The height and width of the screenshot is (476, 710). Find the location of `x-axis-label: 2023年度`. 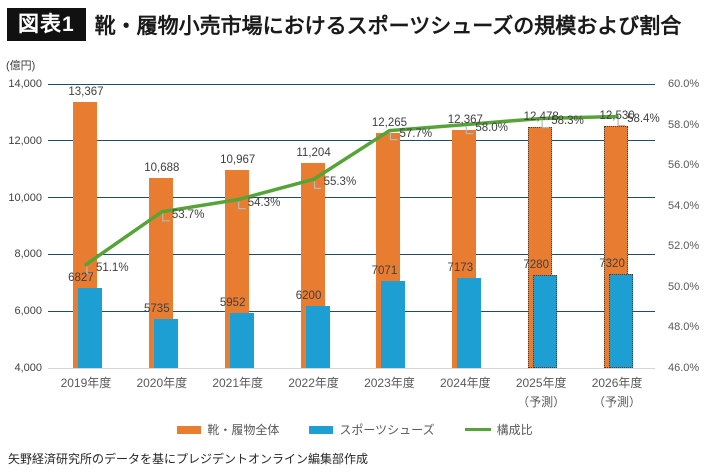

x-axis-label: 2023年度 is located at coordinates (389, 383).